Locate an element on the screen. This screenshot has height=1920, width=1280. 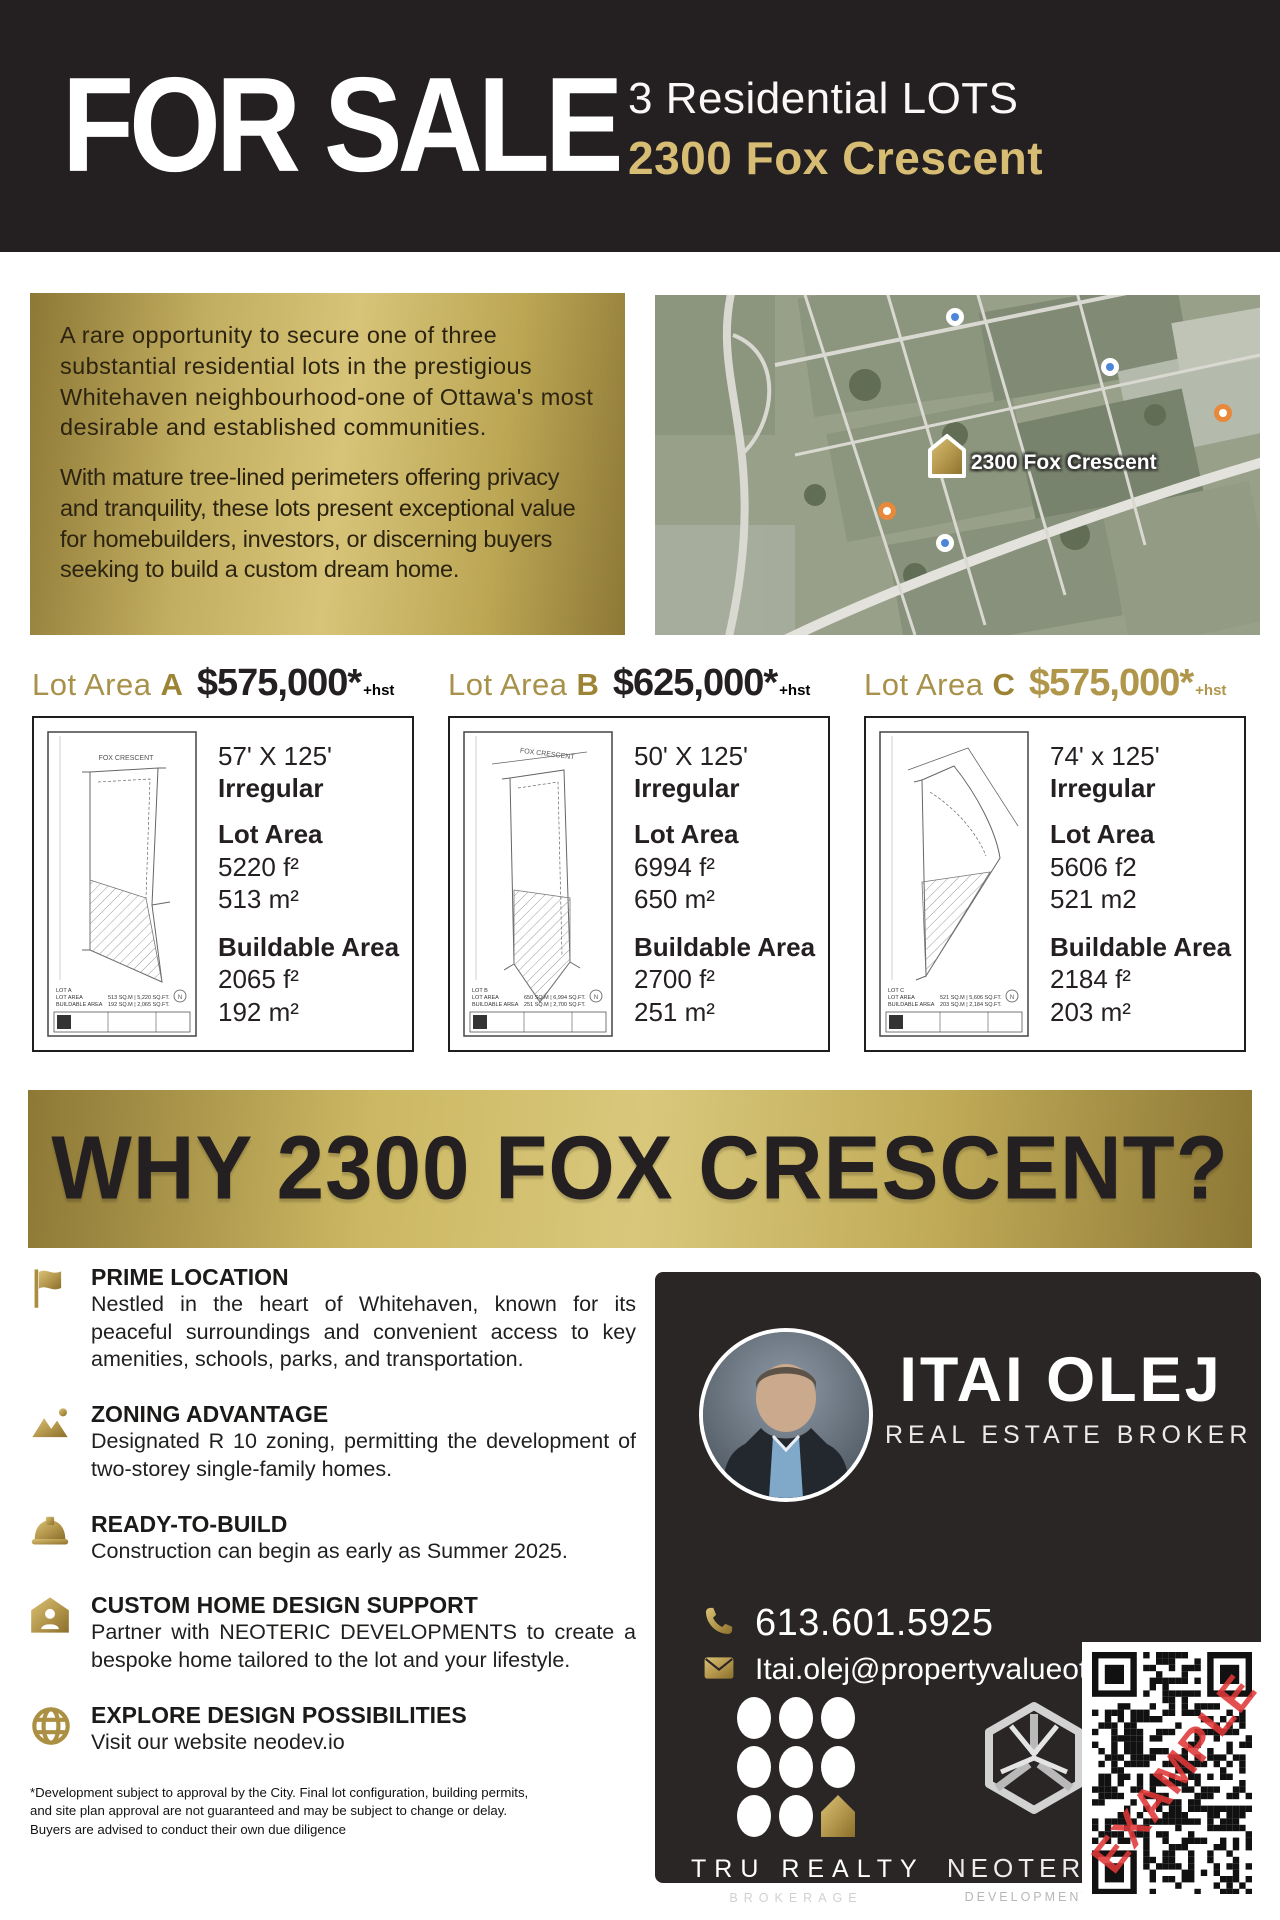
phone-row: 613.601.5925 is located at coordinates (959, 1623).